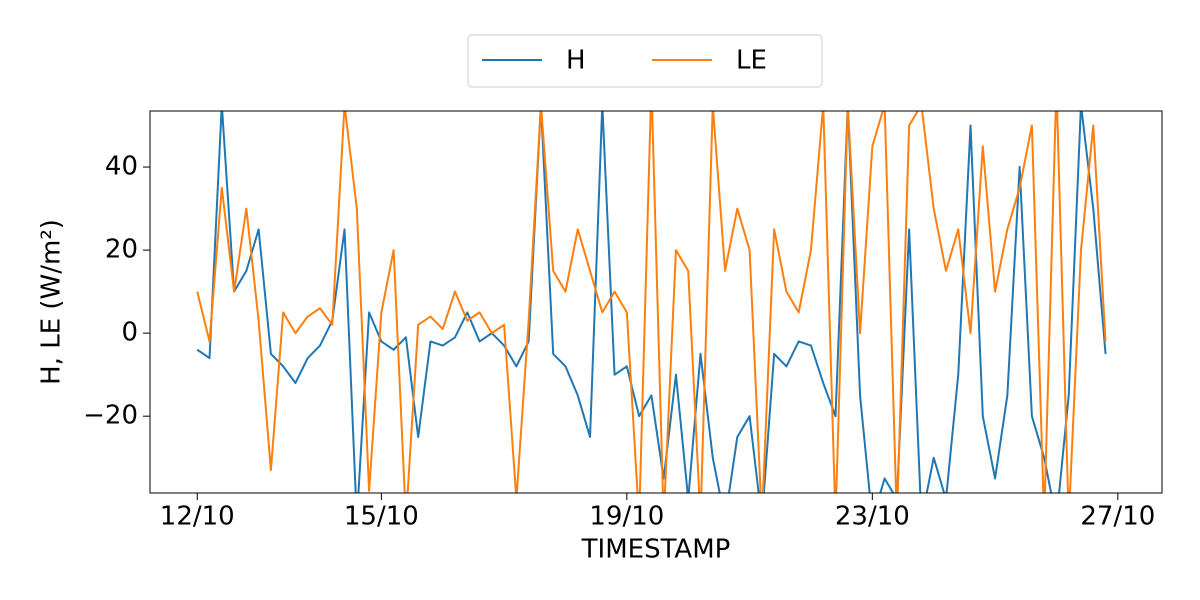 The height and width of the screenshot is (600, 1200). What do you see at coordinates (121, 250) in the screenshot?
I see `y-tick-label: 20` at bounding box center [121, 250].